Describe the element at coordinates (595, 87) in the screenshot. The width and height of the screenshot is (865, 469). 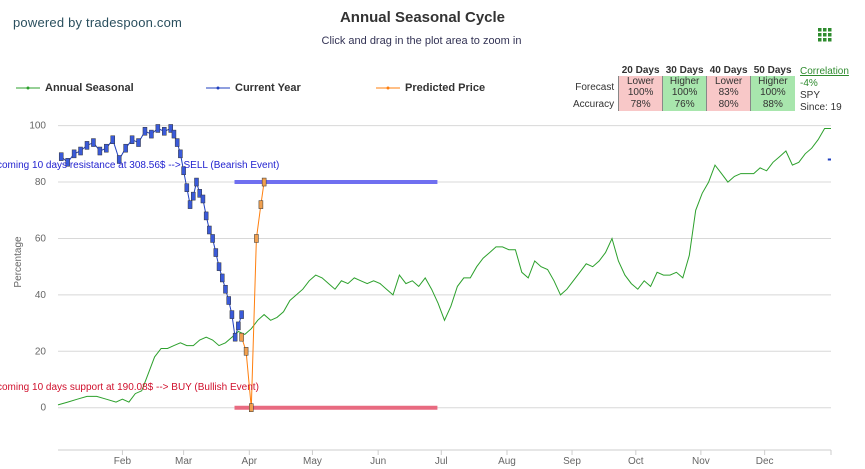
I see `forecast-row-label: Forecast` at that location.